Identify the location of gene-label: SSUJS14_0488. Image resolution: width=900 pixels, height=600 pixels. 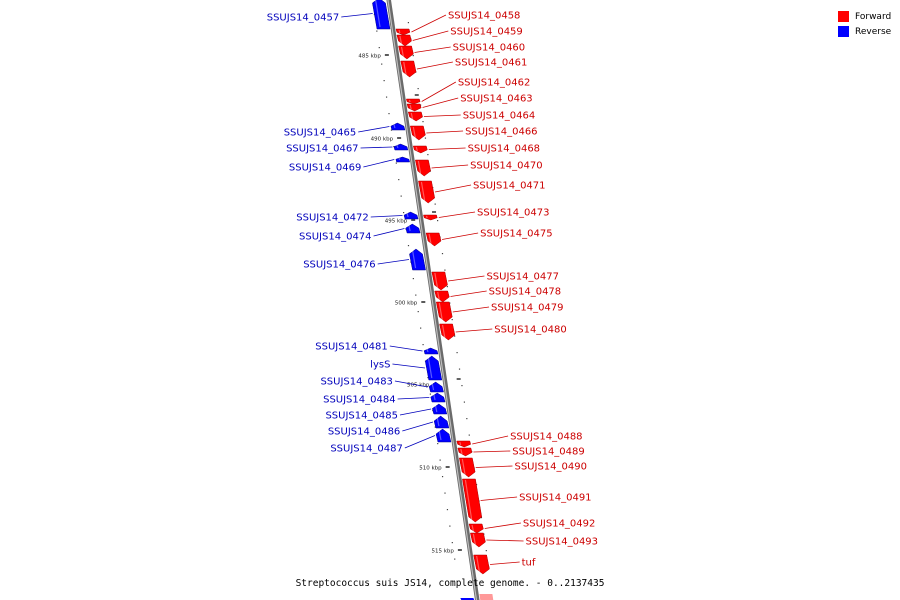
(546, 437).